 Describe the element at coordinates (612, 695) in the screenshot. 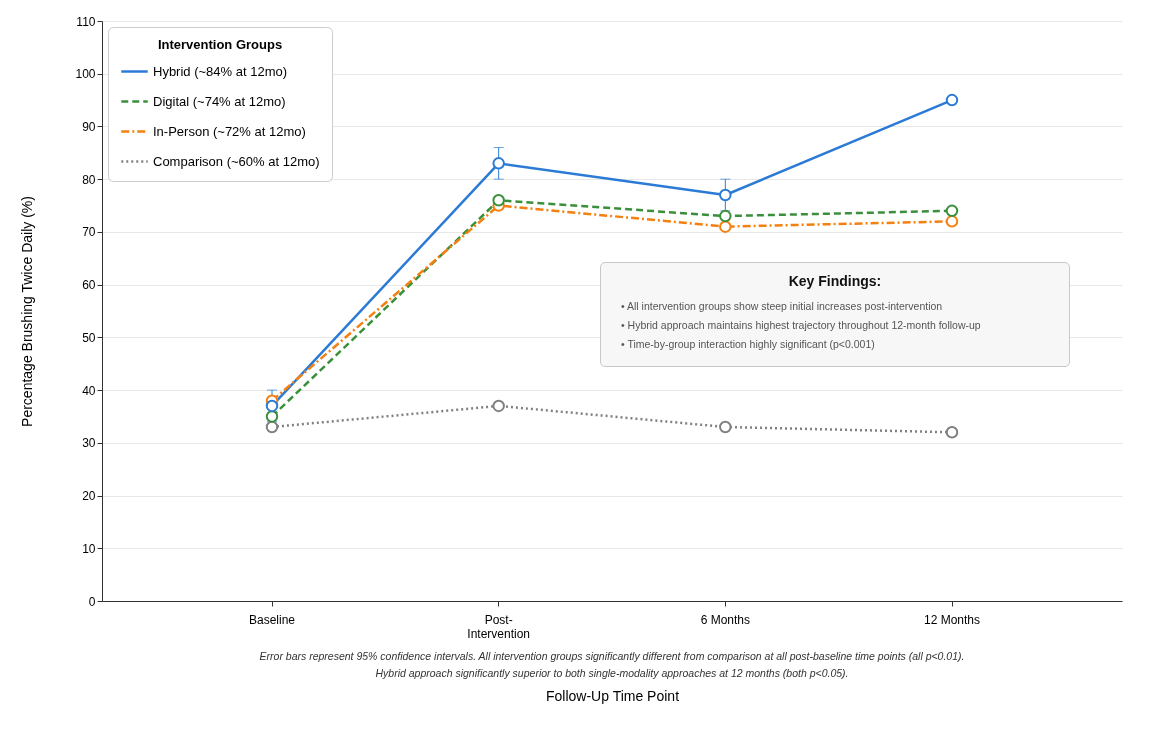

I see `x-axis-title: Follow-Up Time Point` at that location.